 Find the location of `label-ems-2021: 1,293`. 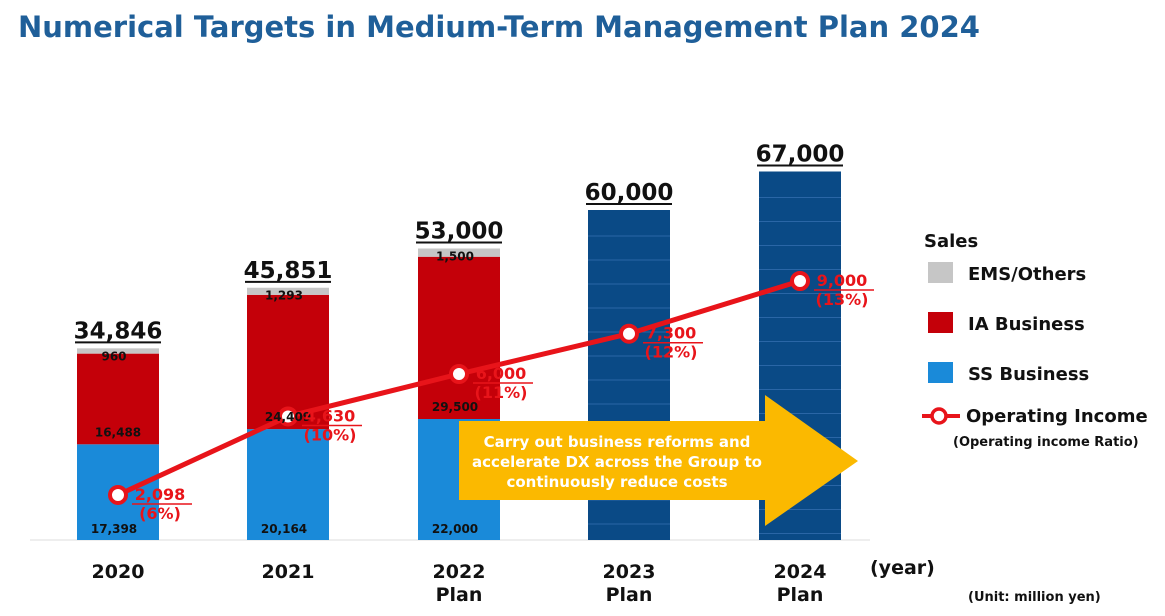

label-ems-2021: 1,293 is located at coordinates (284, 296).